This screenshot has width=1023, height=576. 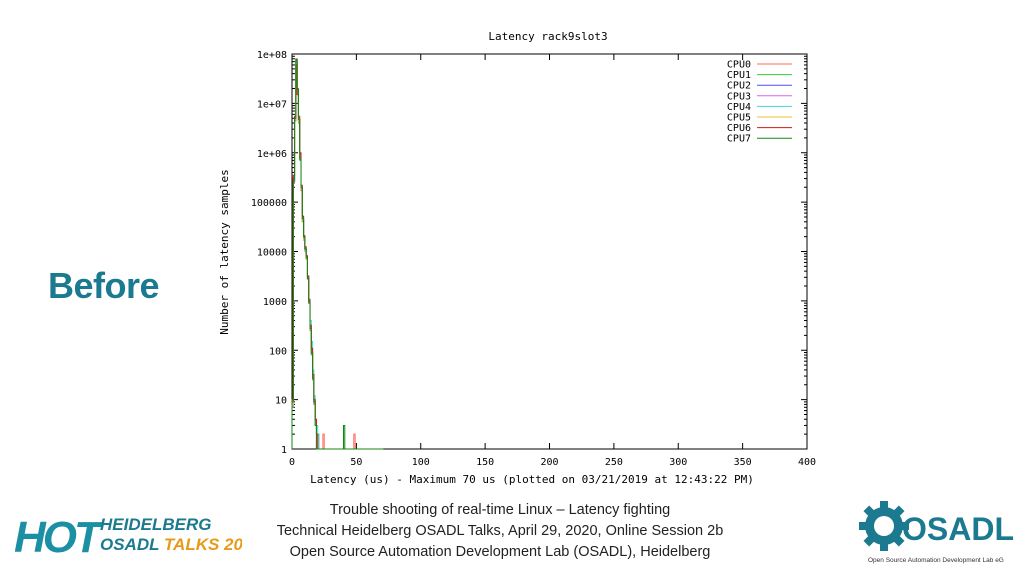 What do you see at coordinates (739, 139) in the screenshot?
I see `legend-label: CPU7` at bounding box center [739, 139].